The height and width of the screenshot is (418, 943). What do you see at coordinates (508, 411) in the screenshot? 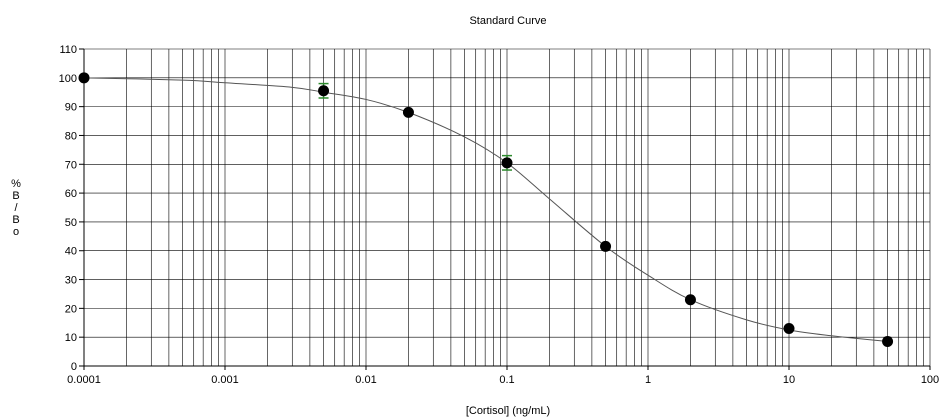
I see `x-axis-label: [Cortisol] (ng/mL)` at bounding box center [508, 411].